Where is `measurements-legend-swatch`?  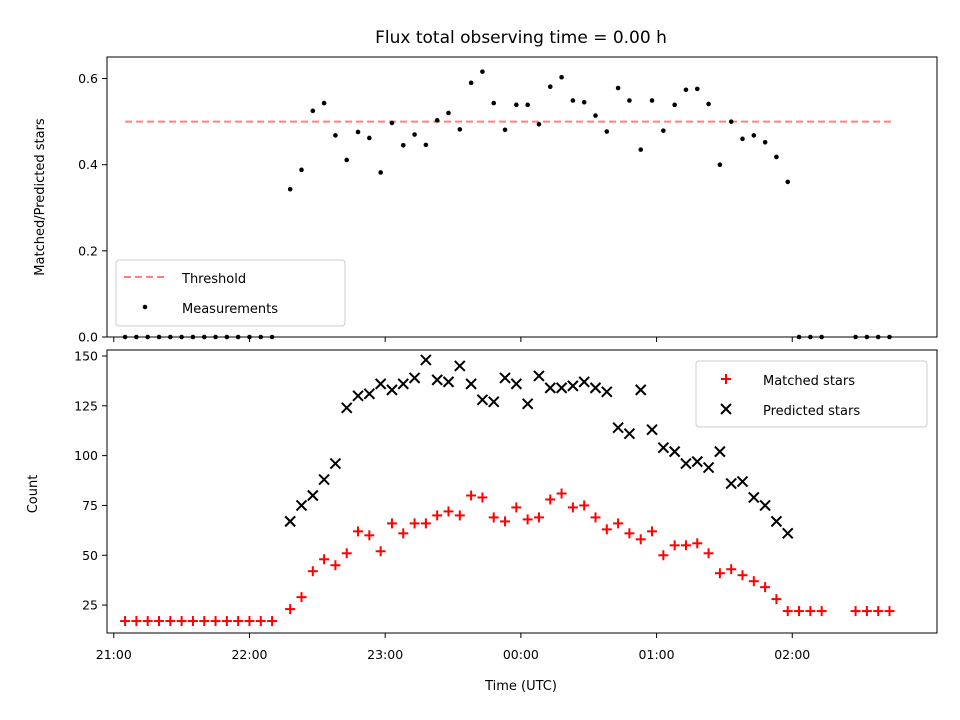 measurements-legend-swatch is located at coordinates (145, 307).